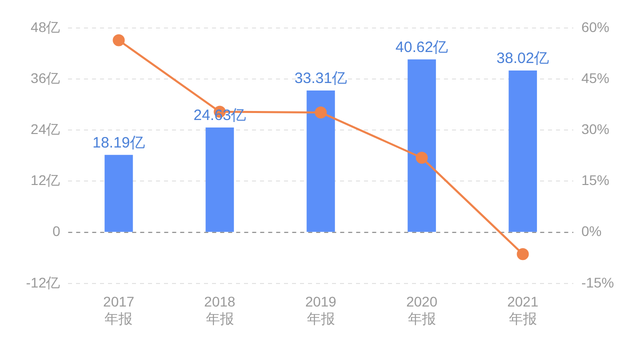  What do you see at coordinates (45, 180) in the screenshot?
I see `y-tick-label: 12亿` at bounding box center [45, 180].